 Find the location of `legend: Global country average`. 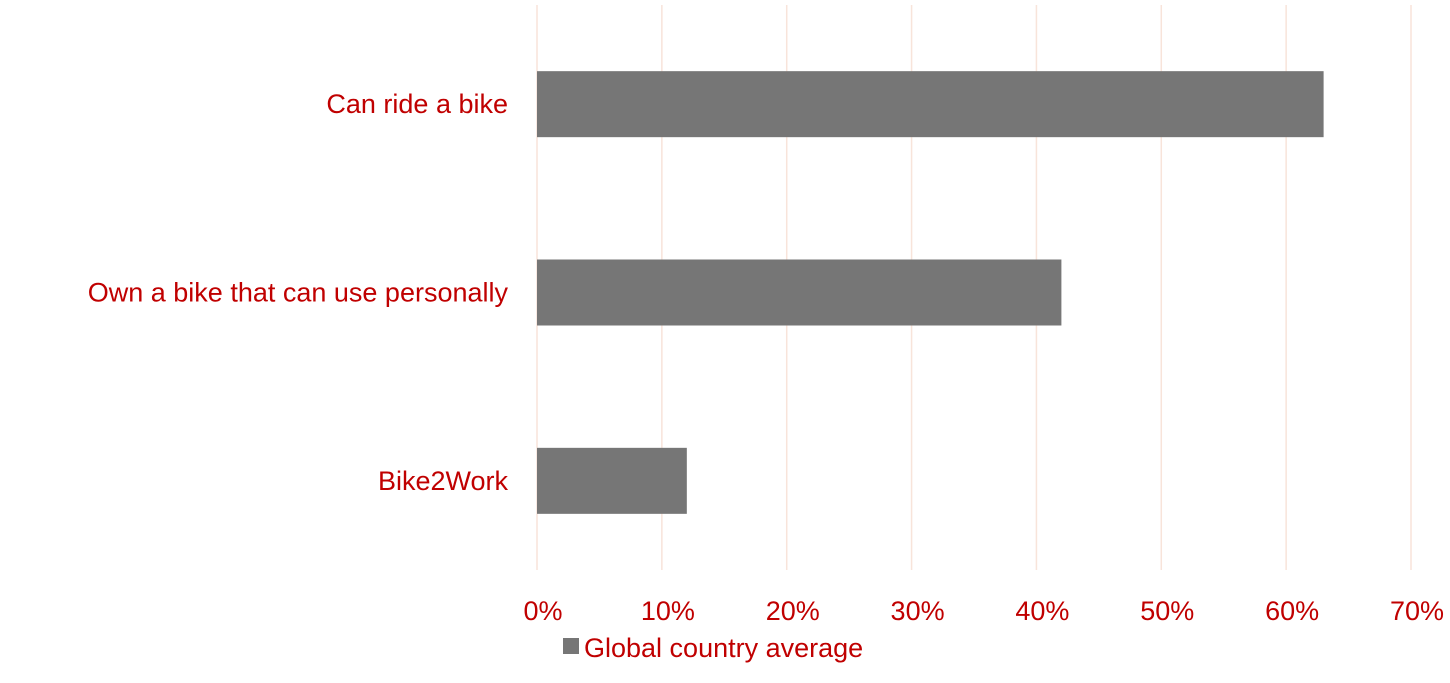

legend: Global country average is located at coordinates (713, 648).